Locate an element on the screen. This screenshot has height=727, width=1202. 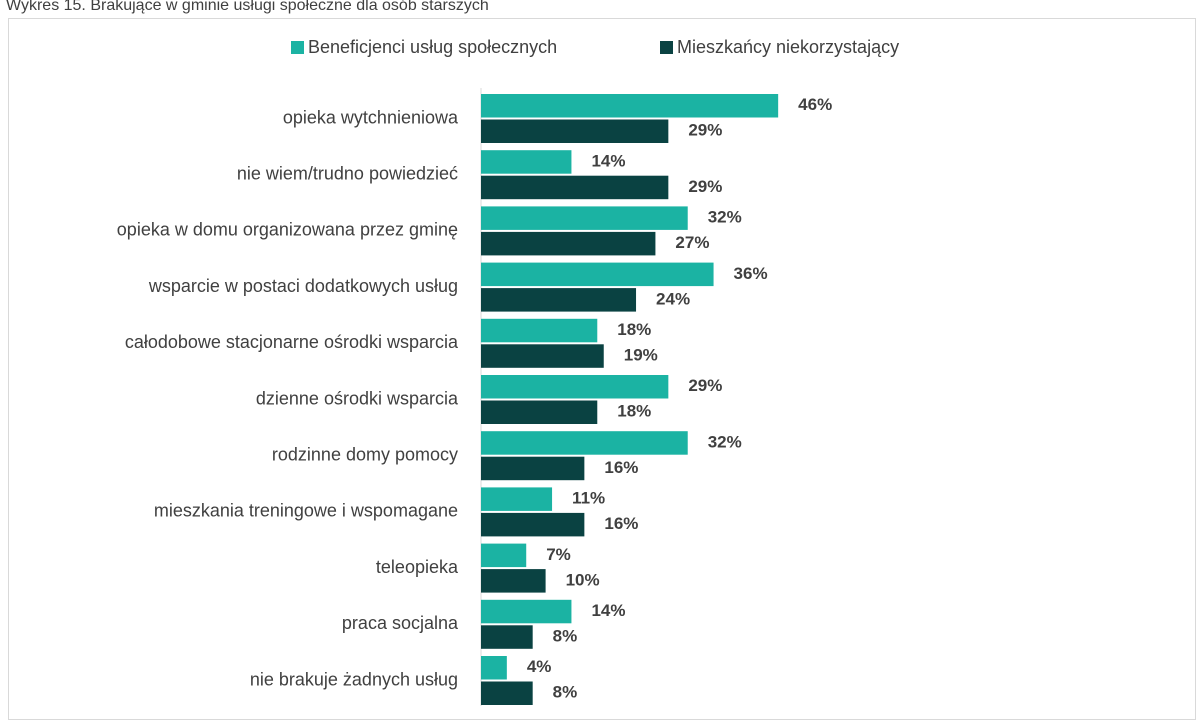
category-label: nie wiem/trudno powiedzieć is located at coordinates (347, 173).